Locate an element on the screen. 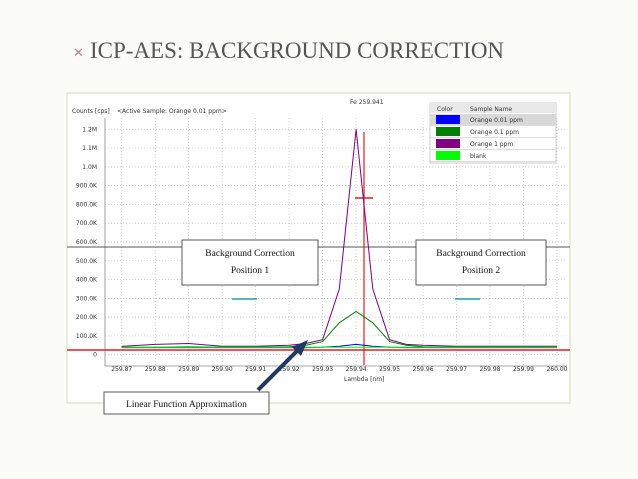  x-tick-label: 259.98 is located at coordinates (490, 369).